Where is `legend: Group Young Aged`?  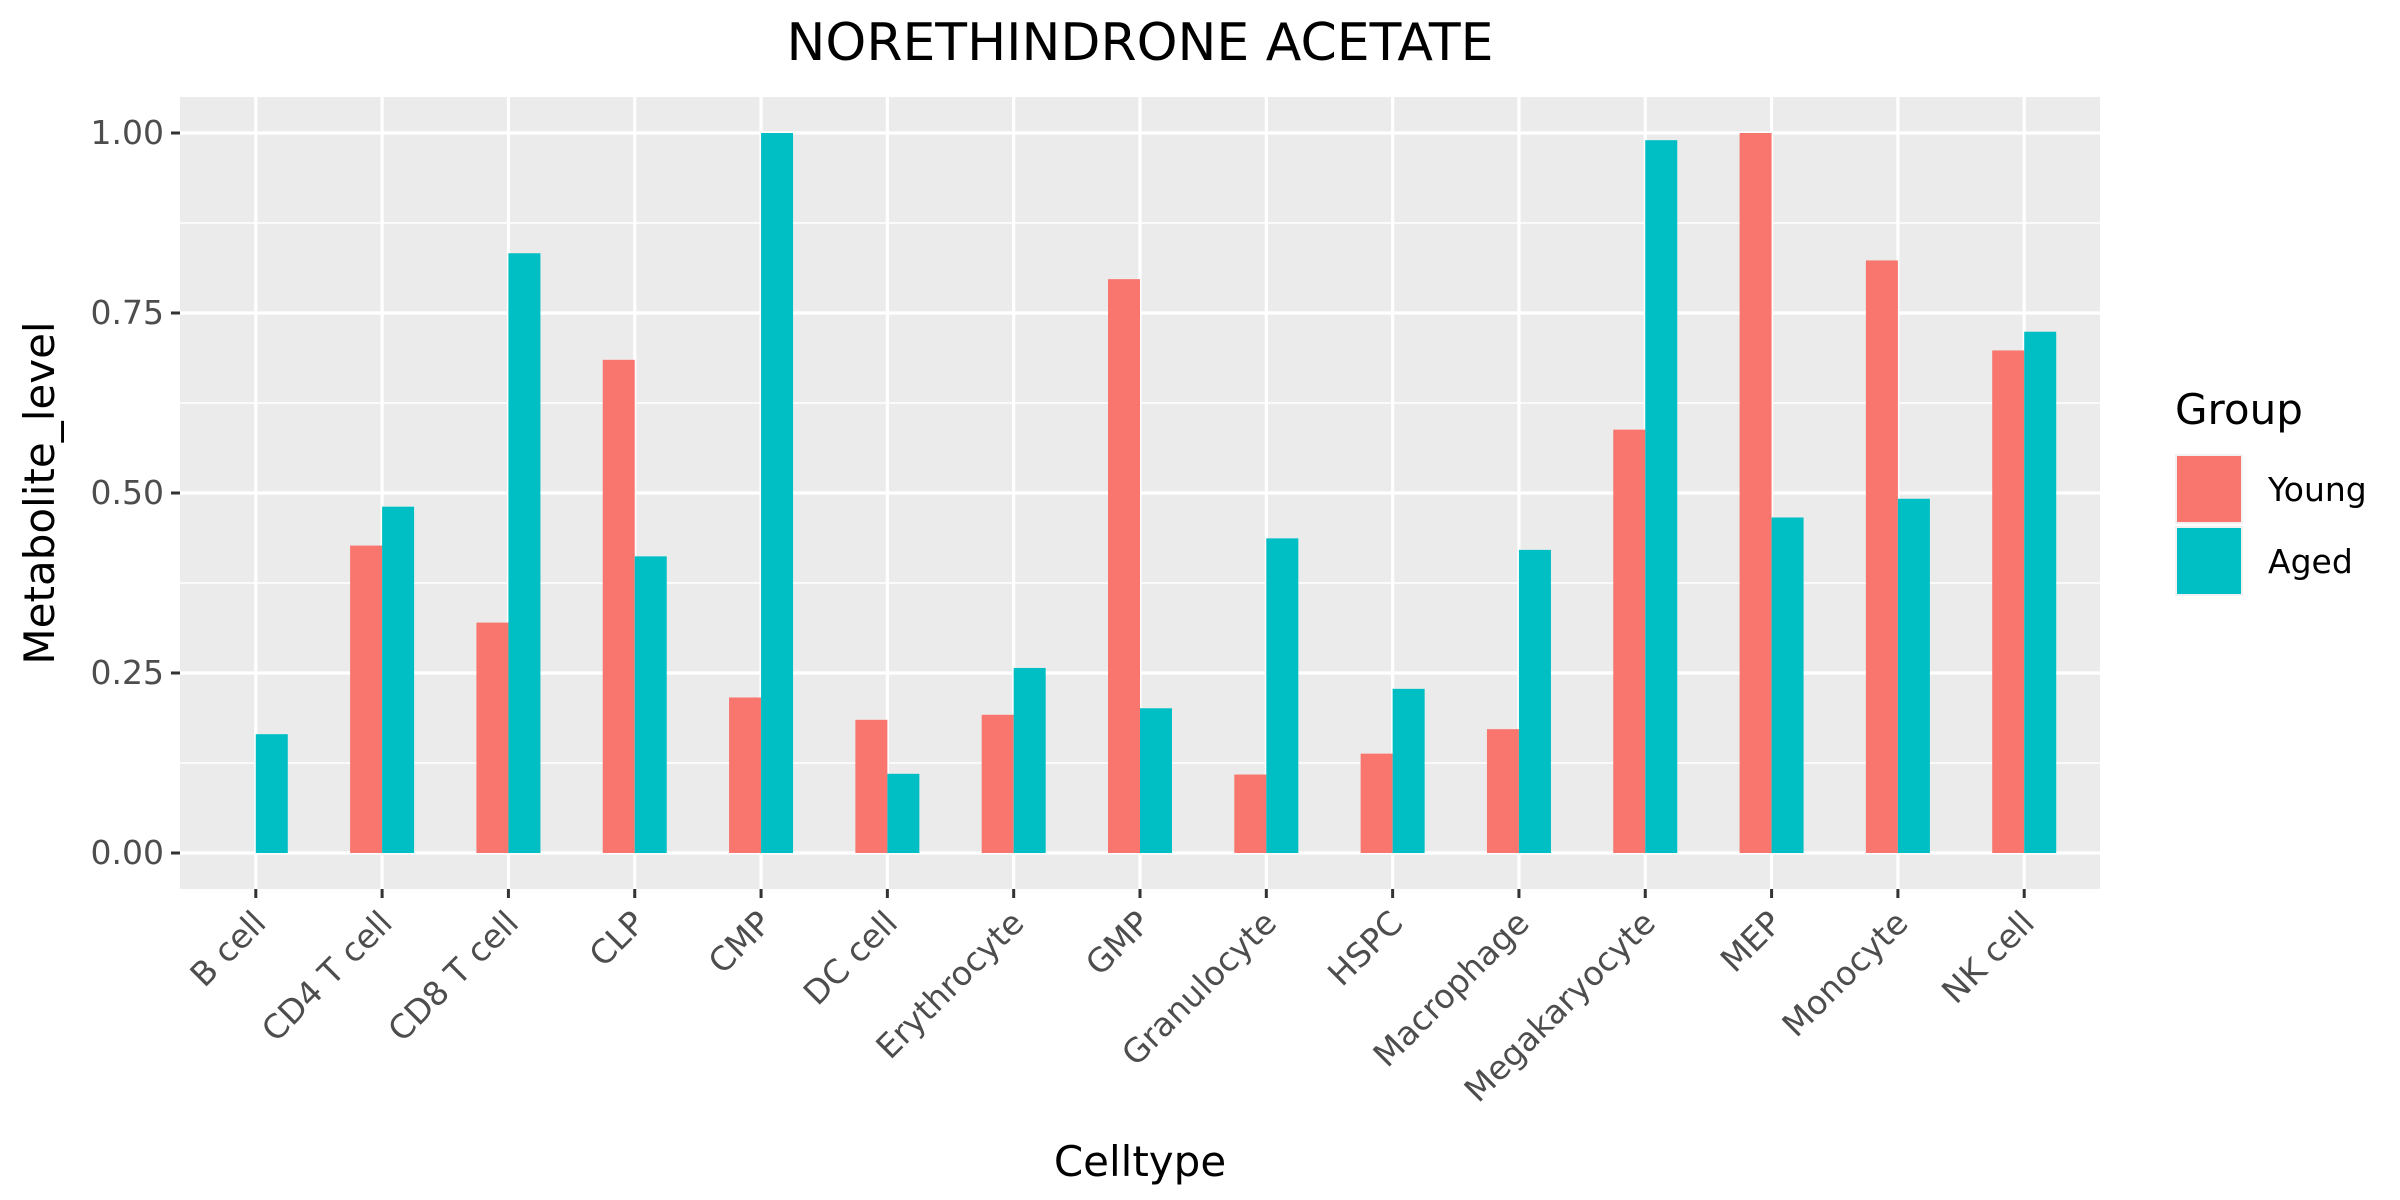
legend: Group Young Aged is located at coordinates (2271, 490).